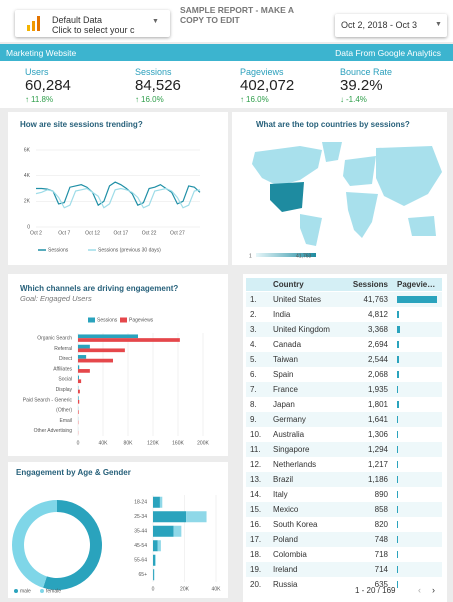 Image resolution: width=453 pixels, height=602 pixels. I want to click on table-row: 19. Ireland 714, so click(344, 569).